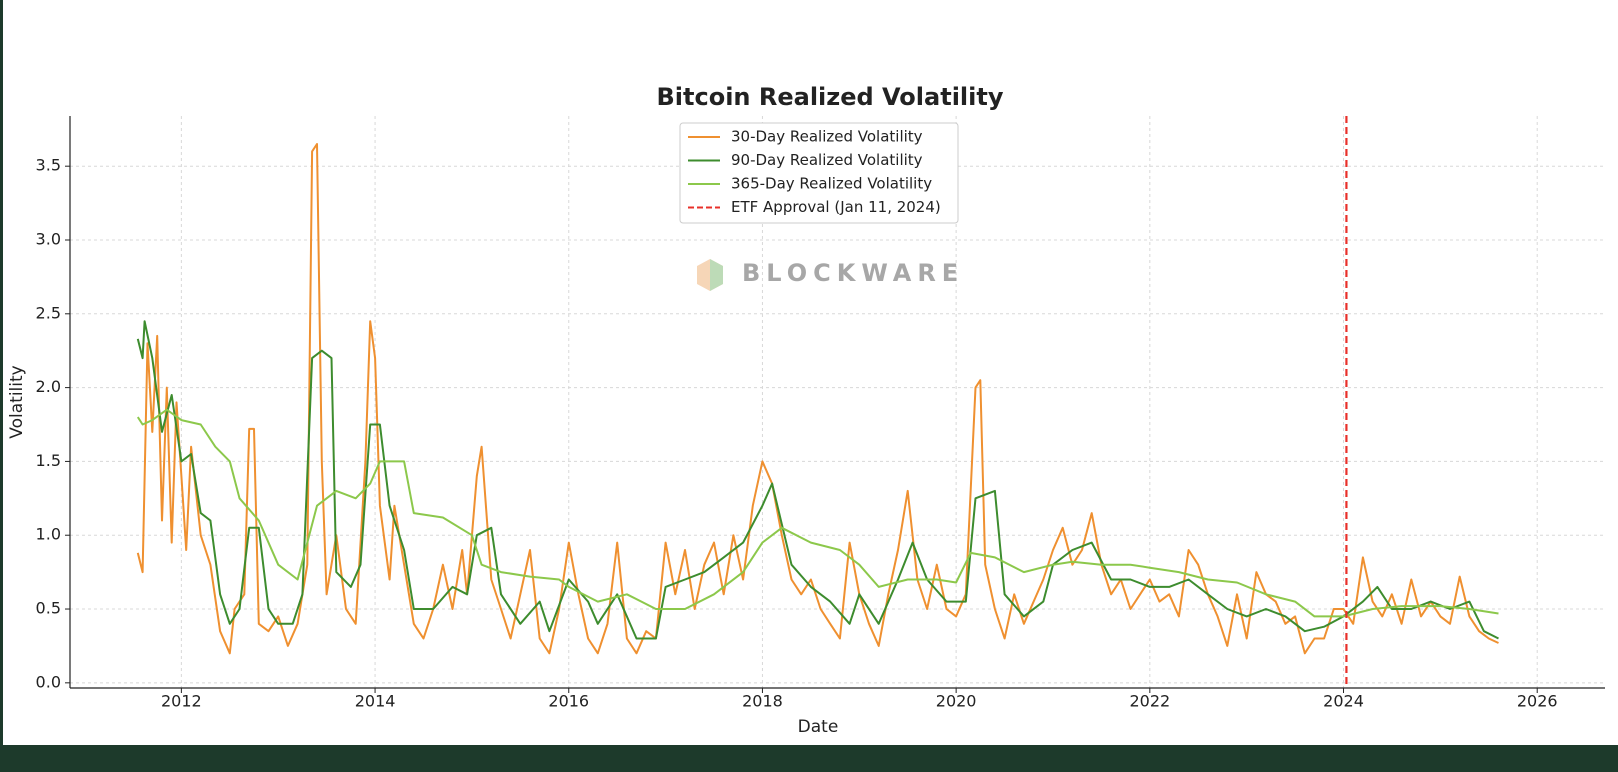 The height and width of the screenshot is (772, 1618). I want to click on legend-label: 90-Day Realized Volatility, so click(827, 160).